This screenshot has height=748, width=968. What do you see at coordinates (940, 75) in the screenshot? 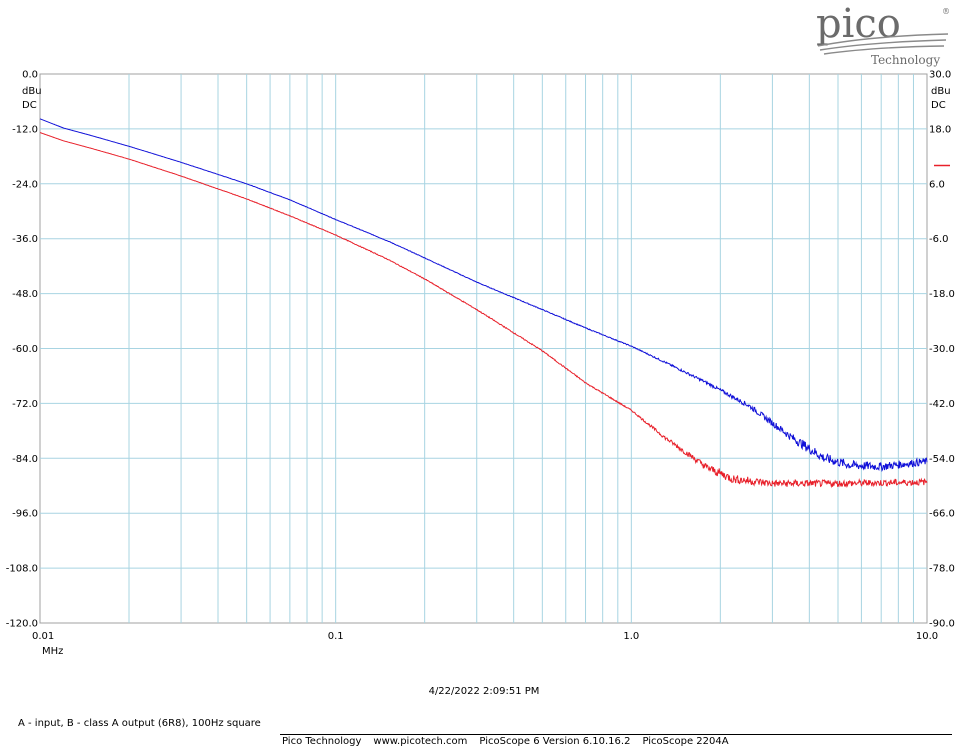
I see `right-axis-tick-label: 30.0` at bounding box center [940, 75].